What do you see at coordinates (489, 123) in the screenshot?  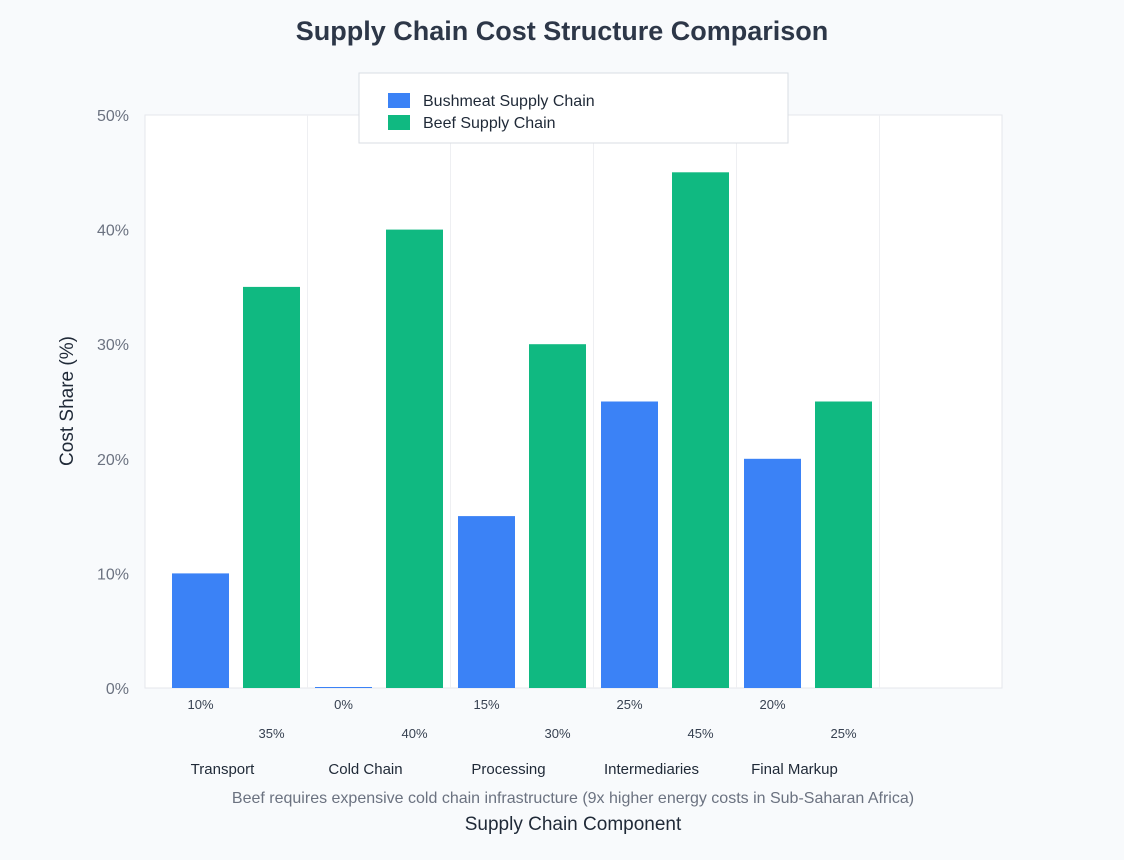 I see `legend-label: Beef Supply Chain` at bounding box center [489, 123].